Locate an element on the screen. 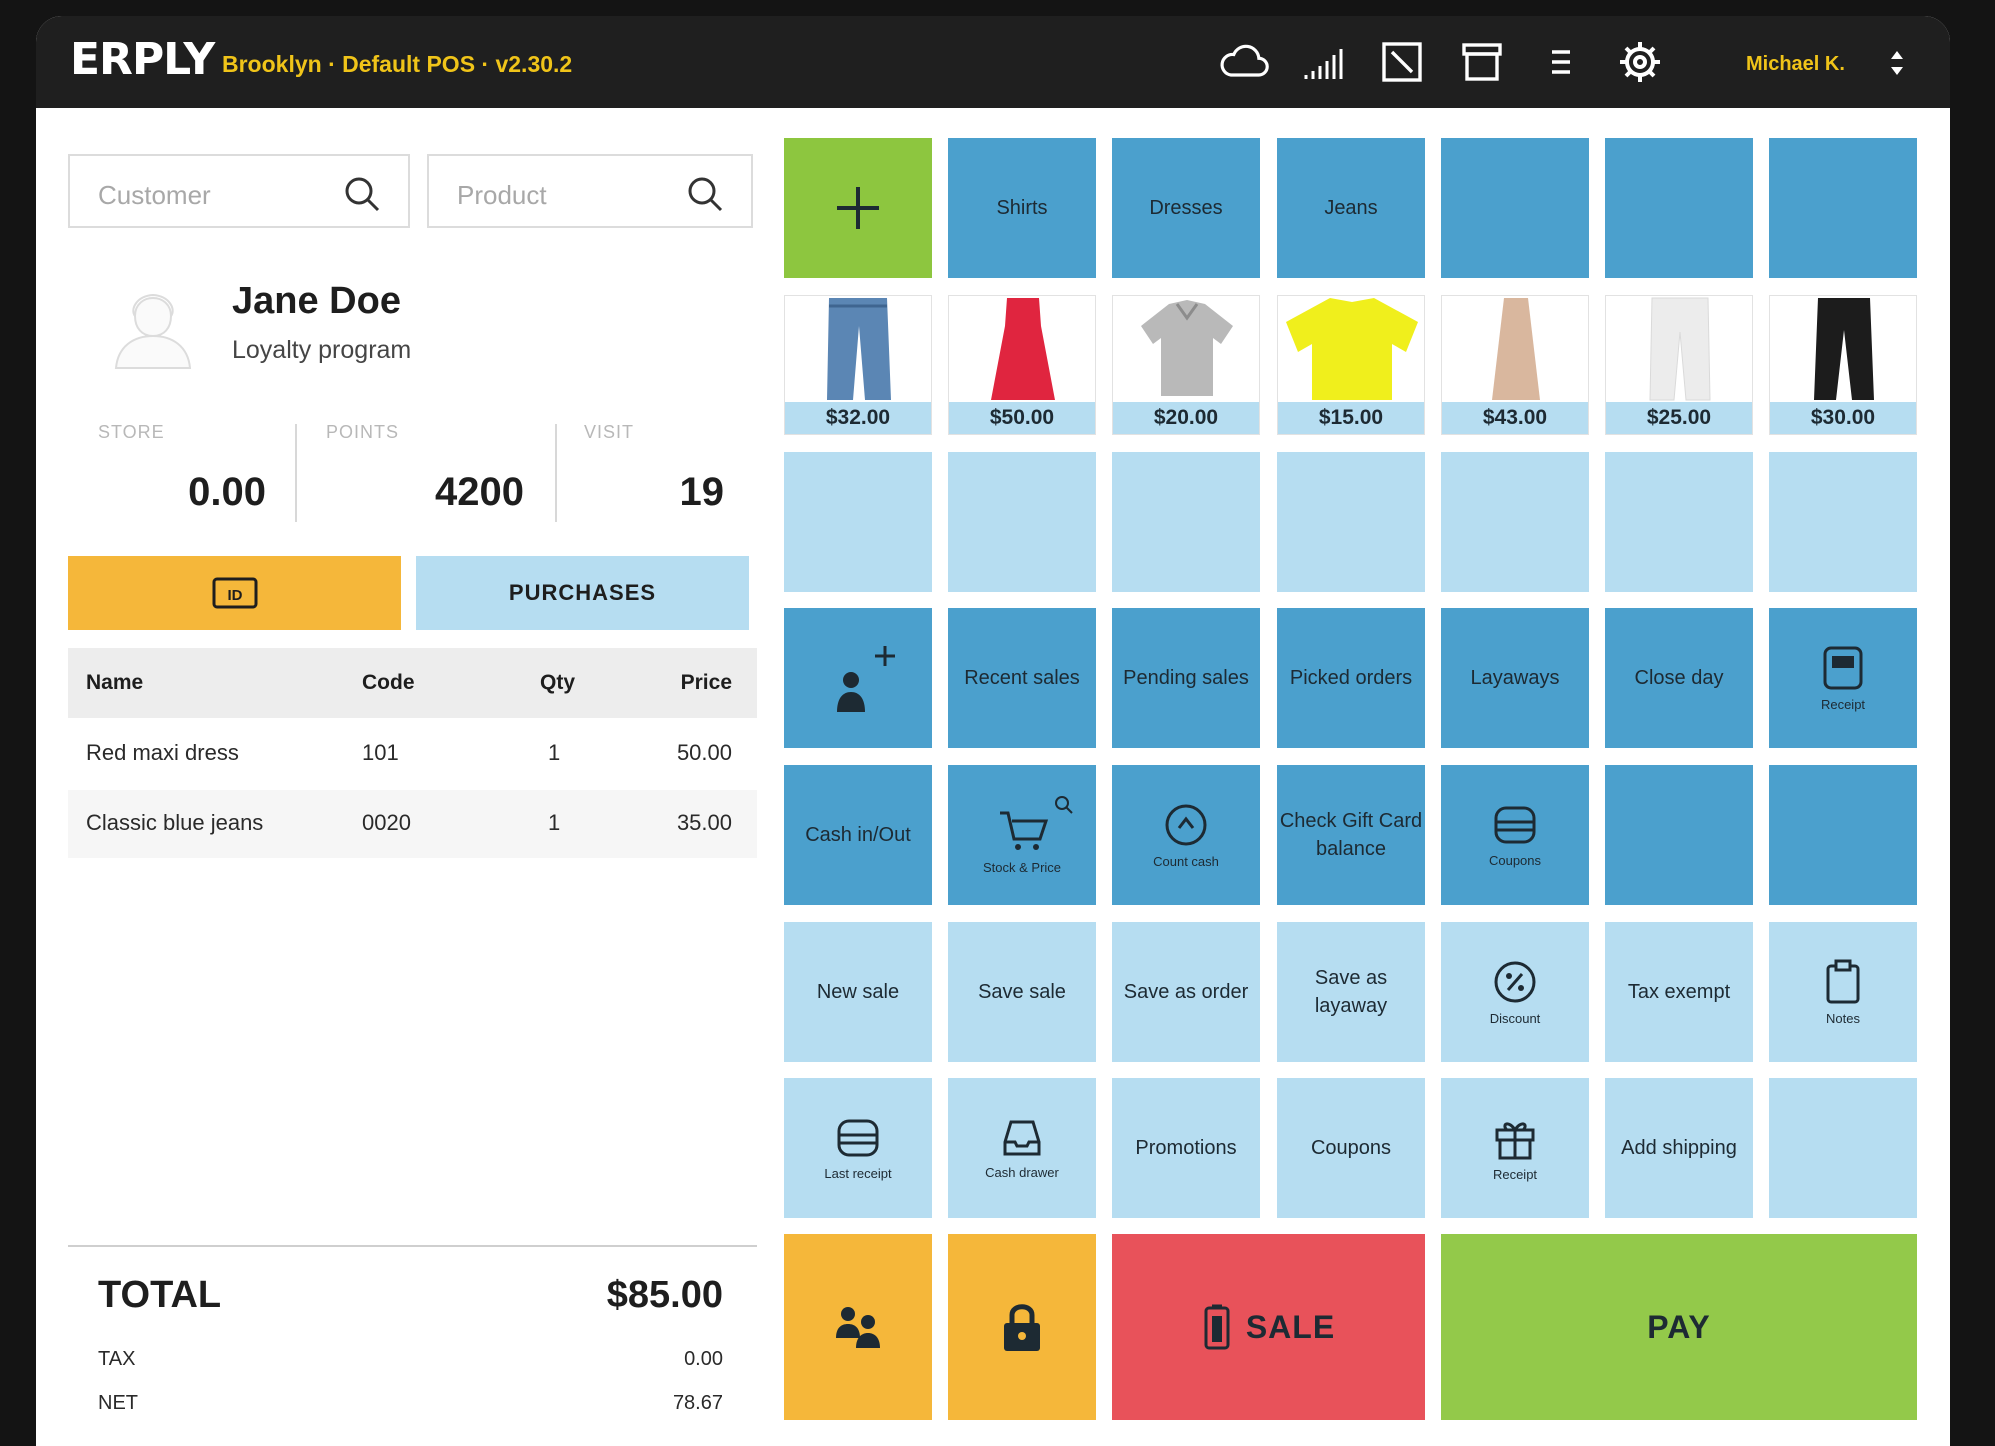 The image size is (1995, 1446). lock-button is located at coordinates (1022, 1327).